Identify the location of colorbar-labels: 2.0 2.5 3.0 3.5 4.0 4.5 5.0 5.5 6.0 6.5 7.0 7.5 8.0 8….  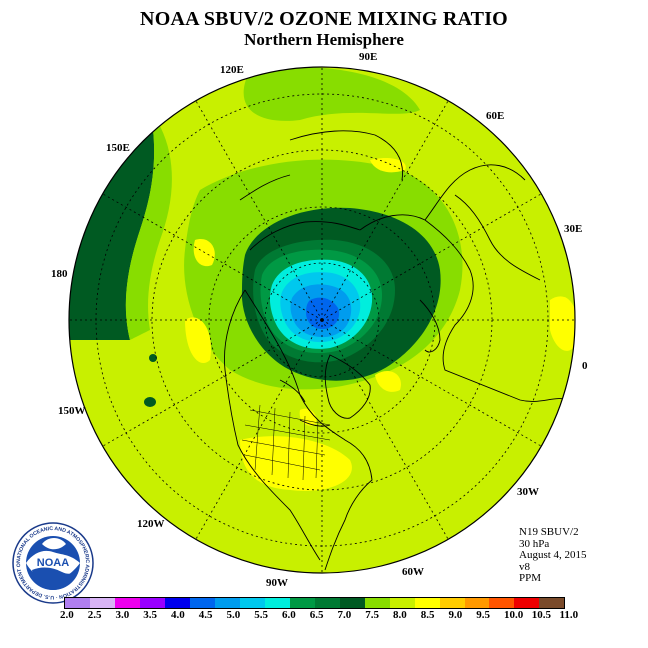
(332, 616).